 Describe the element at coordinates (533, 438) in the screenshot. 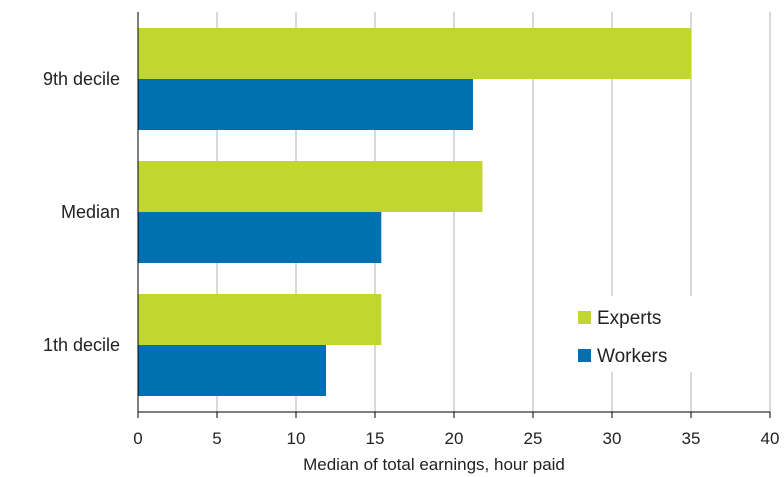

I see `x-tick-label: 25` at that location.